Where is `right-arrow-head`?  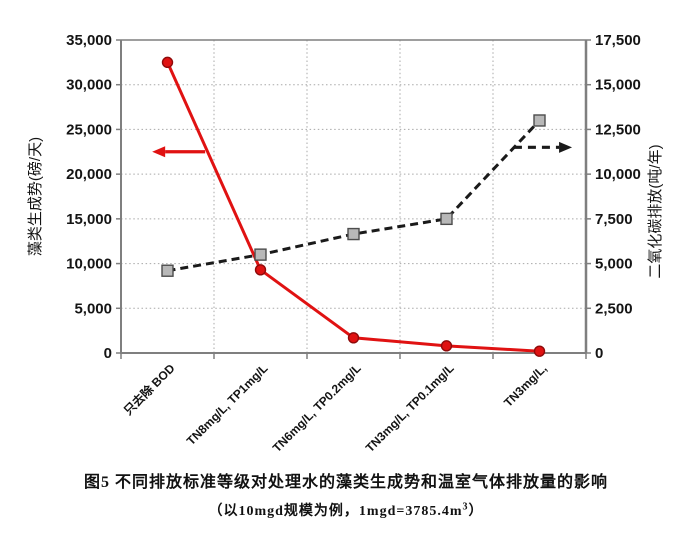 right-arrow-head is located at coordinates (566, 147).